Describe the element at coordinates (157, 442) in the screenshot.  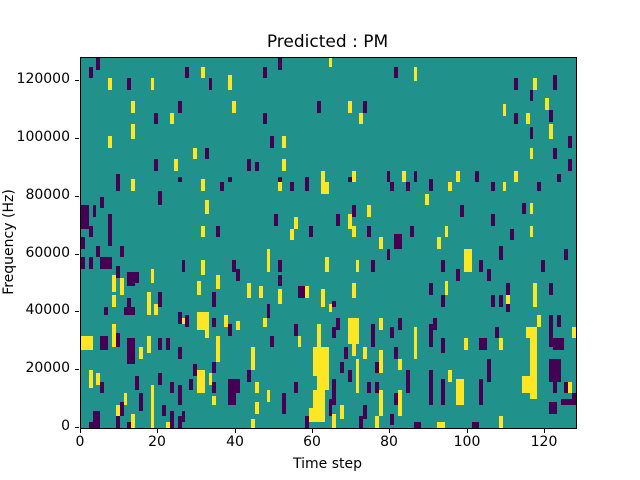
I see `x-tick-label: 20` at that location.